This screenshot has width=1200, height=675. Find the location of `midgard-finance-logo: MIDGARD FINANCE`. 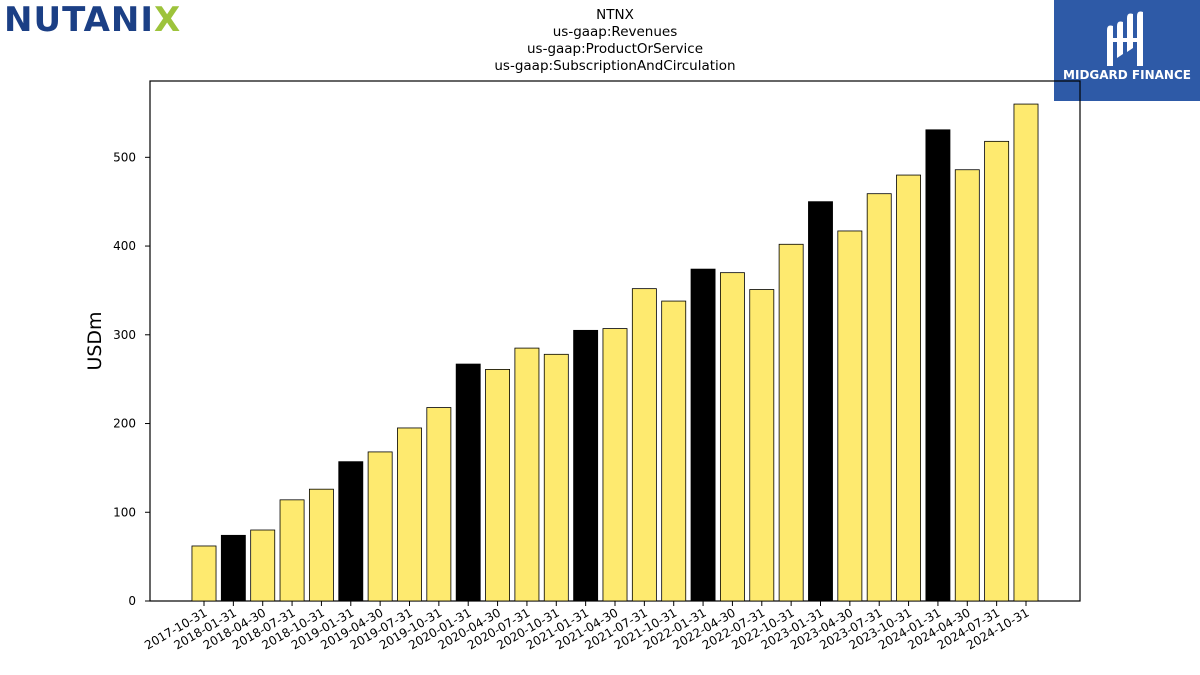

midgard-finance-logo: MIDGARD FINANCE is located at coordinates (1127, 50).